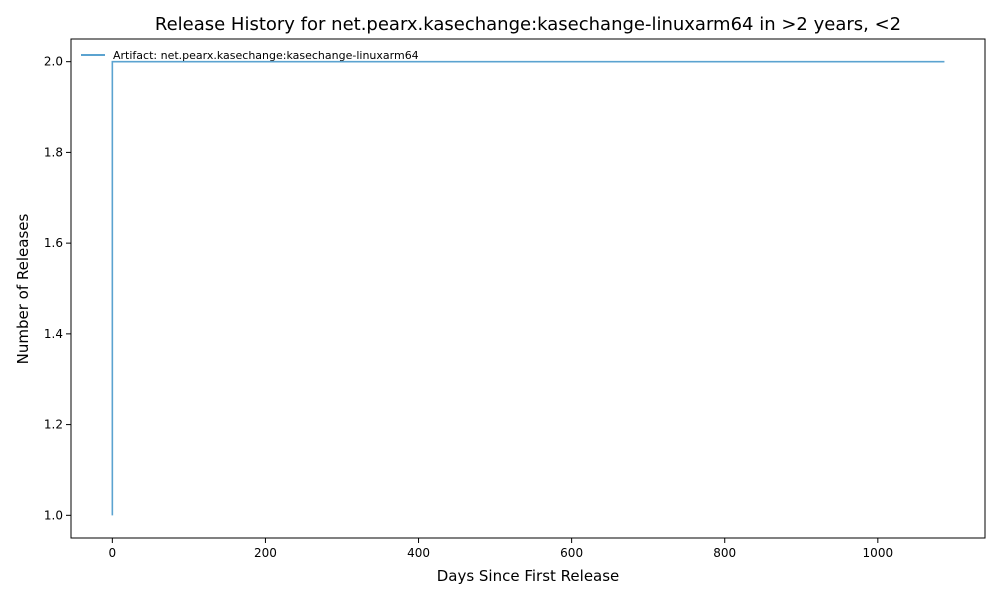 The image size is (1000, 600). What do you see at coordinates (724, 553) in the screenshot?
I see `x-tick-label: 800` at bounding box center [724, 553].